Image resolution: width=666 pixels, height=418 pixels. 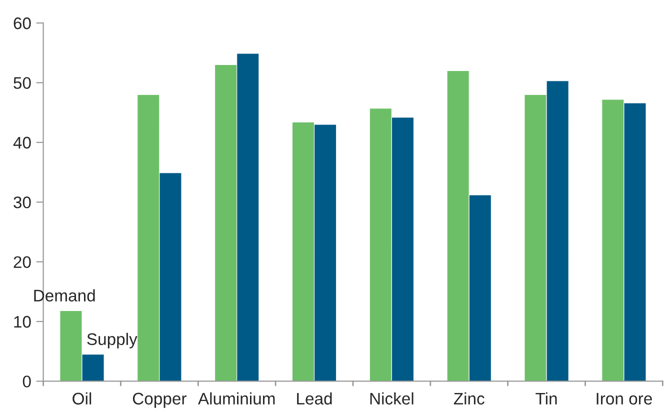 I want to click on y-tick-label: 30, so click(x=22, y=202).